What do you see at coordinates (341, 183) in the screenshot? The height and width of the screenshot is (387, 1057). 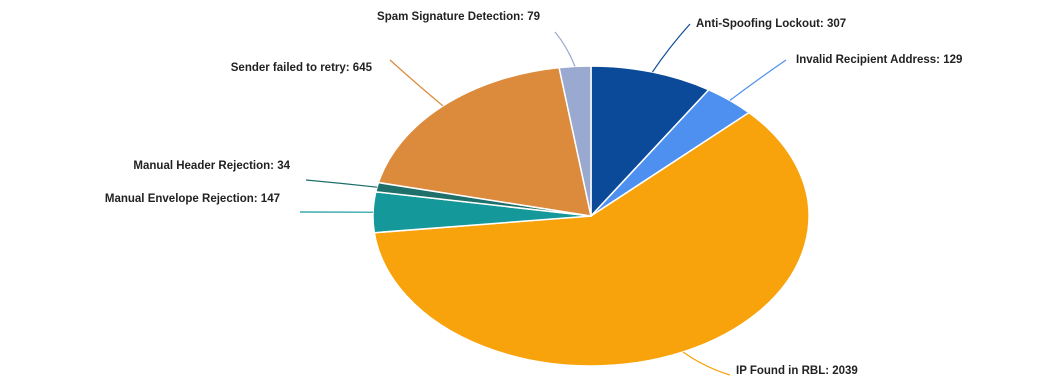 I see `leader-line-manual-header-rejection` at bounding box center [341, 183].